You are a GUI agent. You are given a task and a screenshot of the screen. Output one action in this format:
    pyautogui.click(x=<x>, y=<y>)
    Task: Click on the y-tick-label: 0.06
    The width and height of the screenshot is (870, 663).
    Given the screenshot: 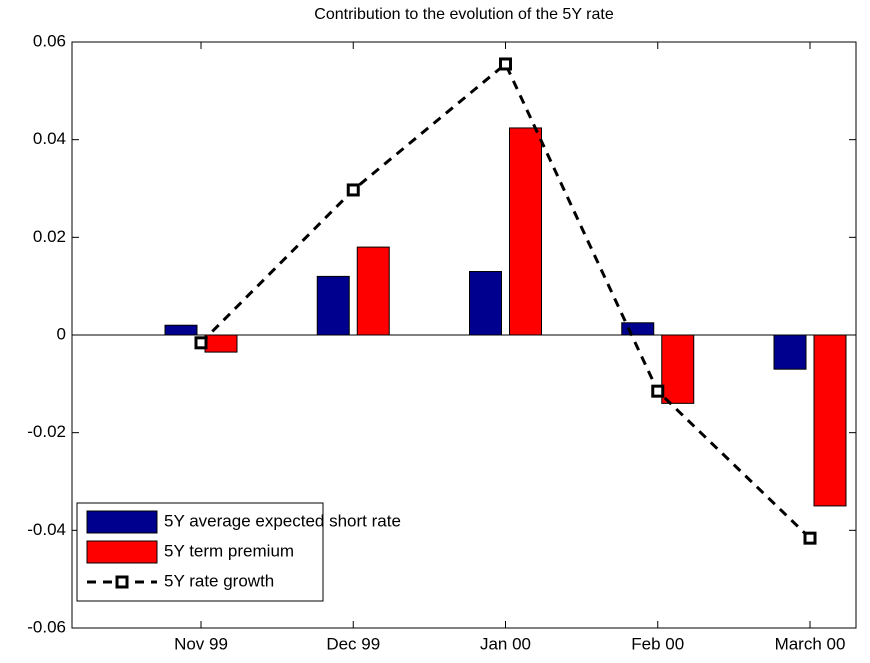 What is the action you would take?
    pyautogui.click(x=49, y=40)
    